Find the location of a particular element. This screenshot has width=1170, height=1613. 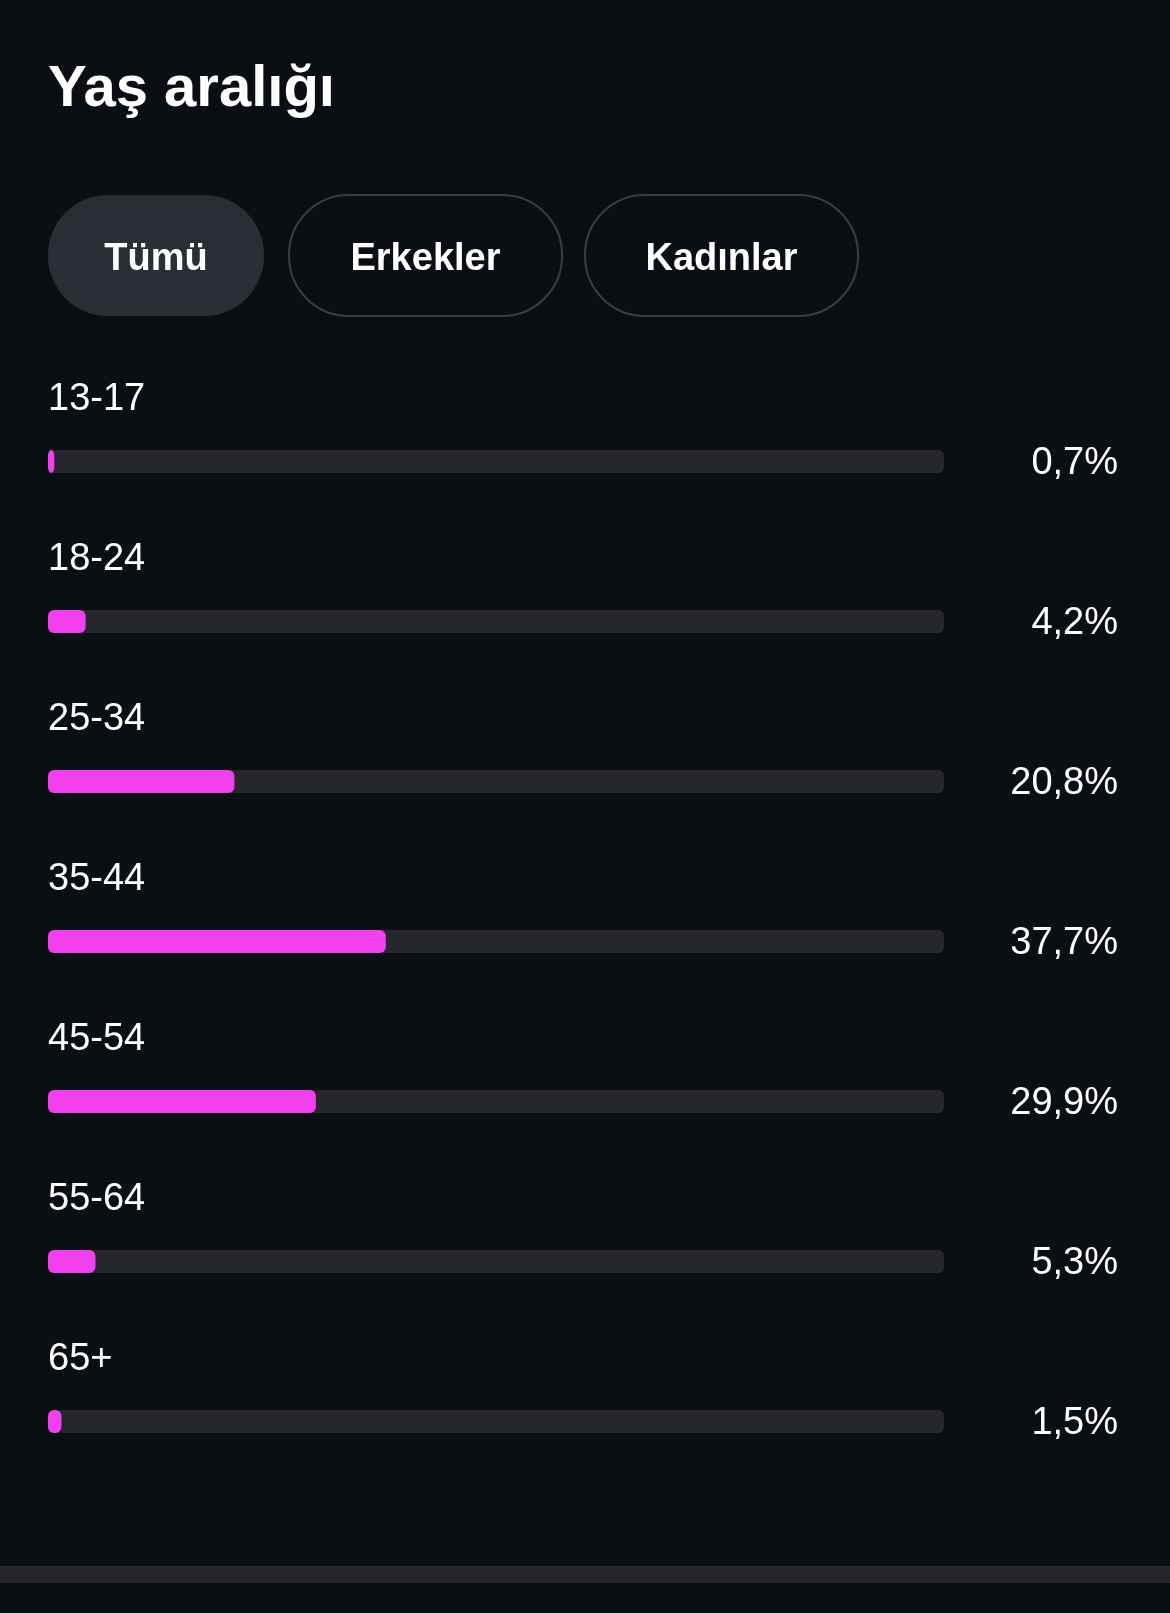

y-tick-label: 18-24 is located at coordinates (97, 557).